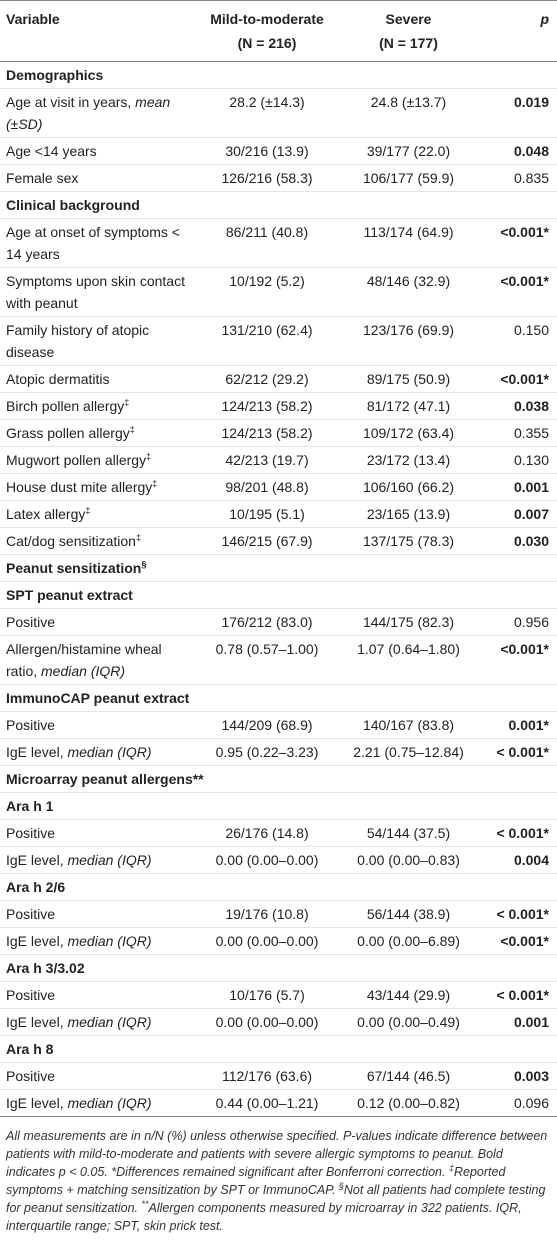  What do you see at coordinates (408, 113) in the screenshot?
I see `severe-cell: 24.8 (±13.7)` at bounding box center [408, 113].